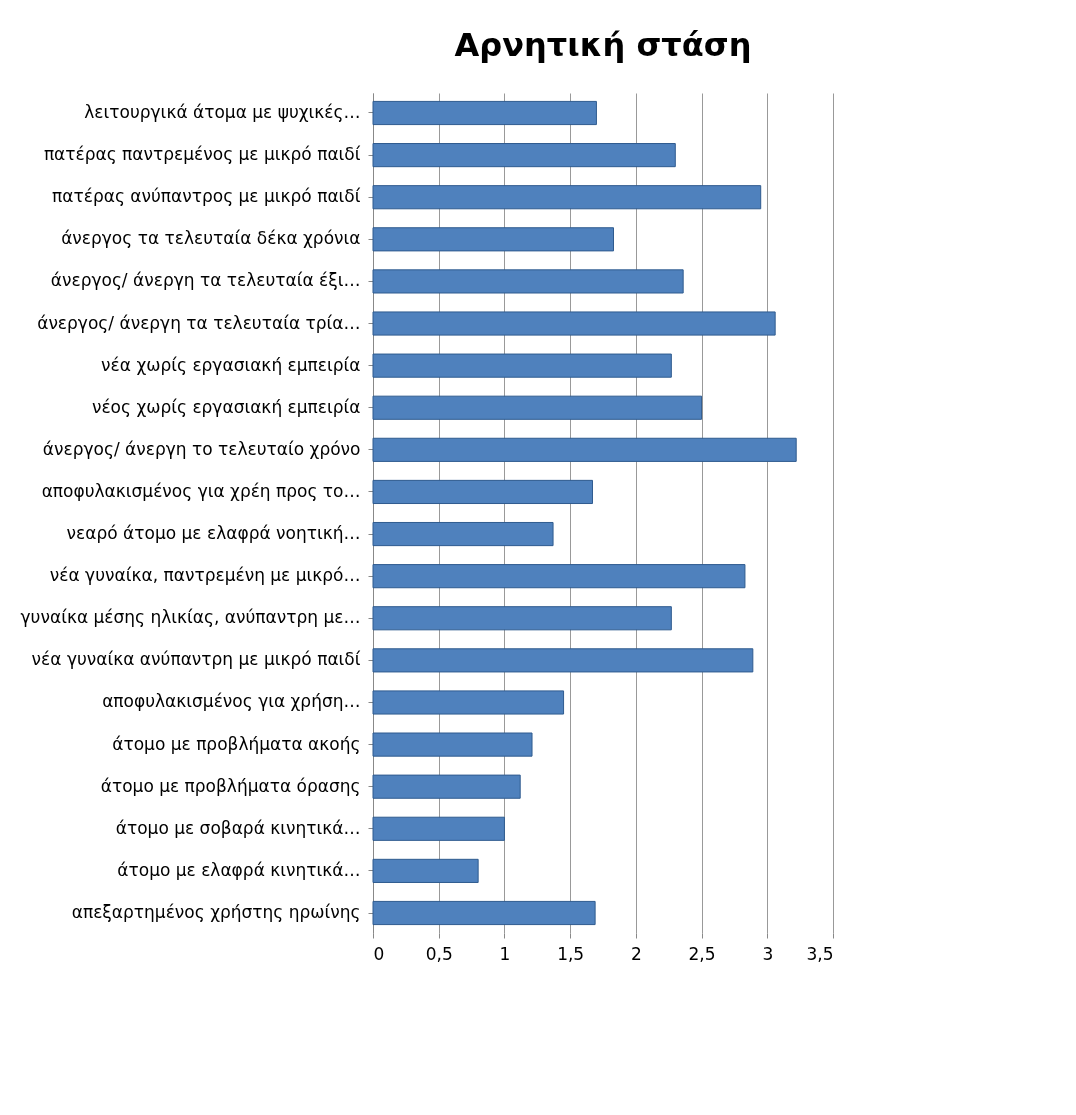 The width and height of the screenshot is (1076, 1115). I want to click on x-tick-label: 2,5, so click(702, 953).